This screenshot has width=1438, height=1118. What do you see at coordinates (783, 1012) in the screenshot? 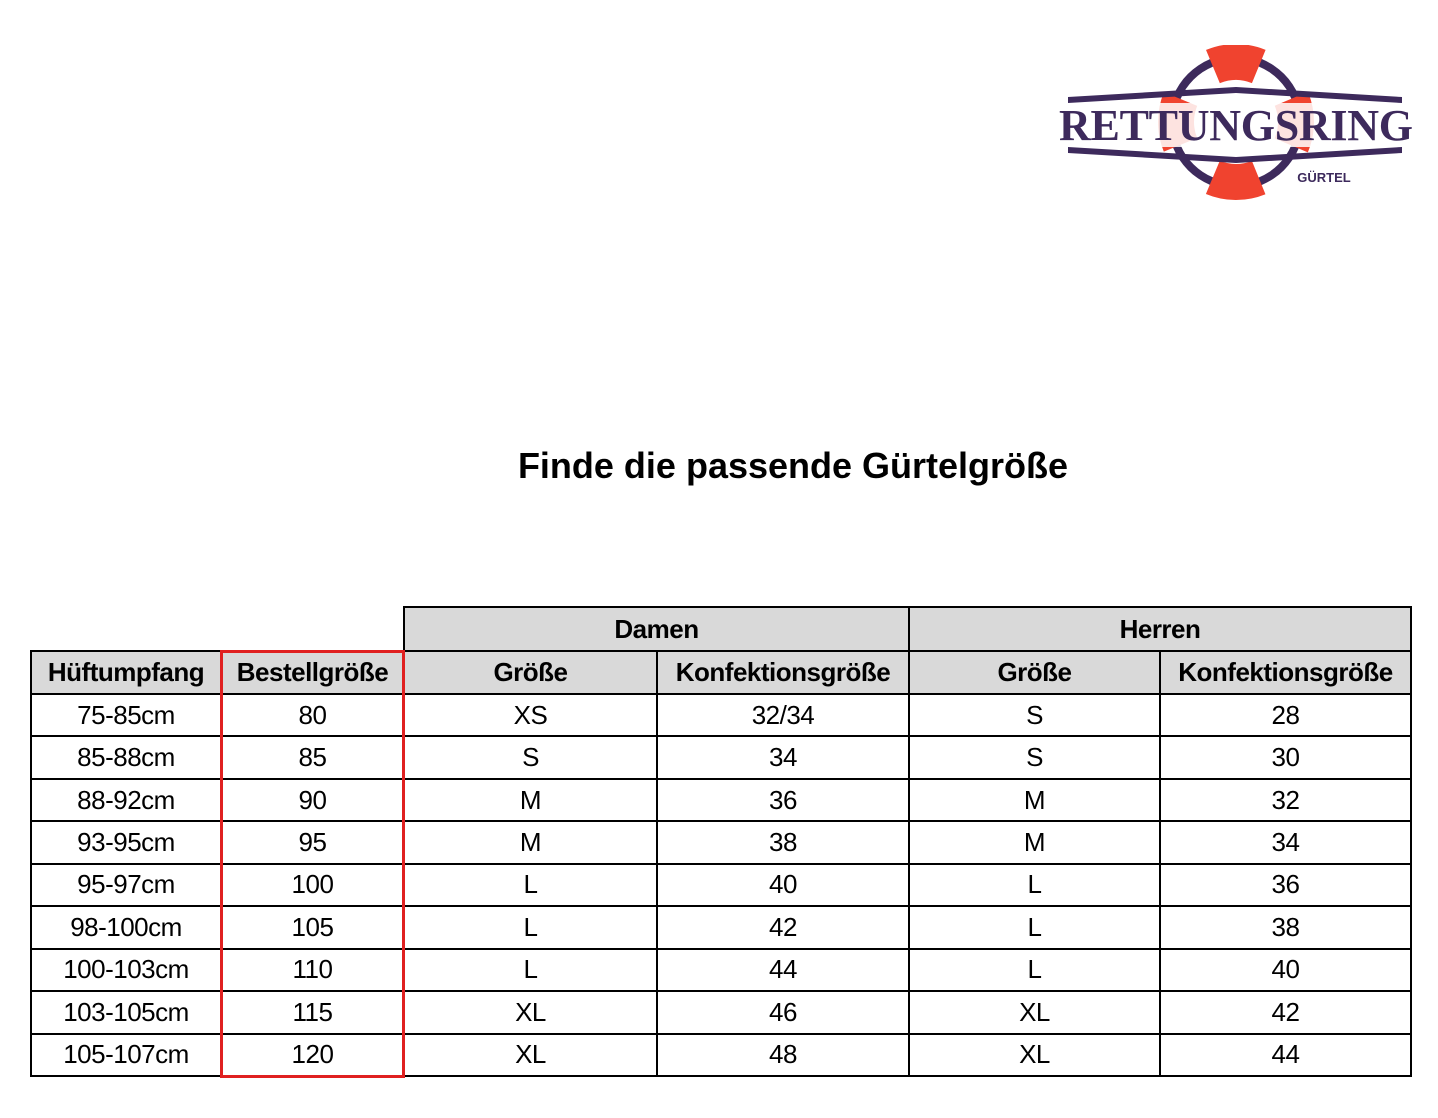
I see `table-cell: 46` at bounding box center [783, 1012].